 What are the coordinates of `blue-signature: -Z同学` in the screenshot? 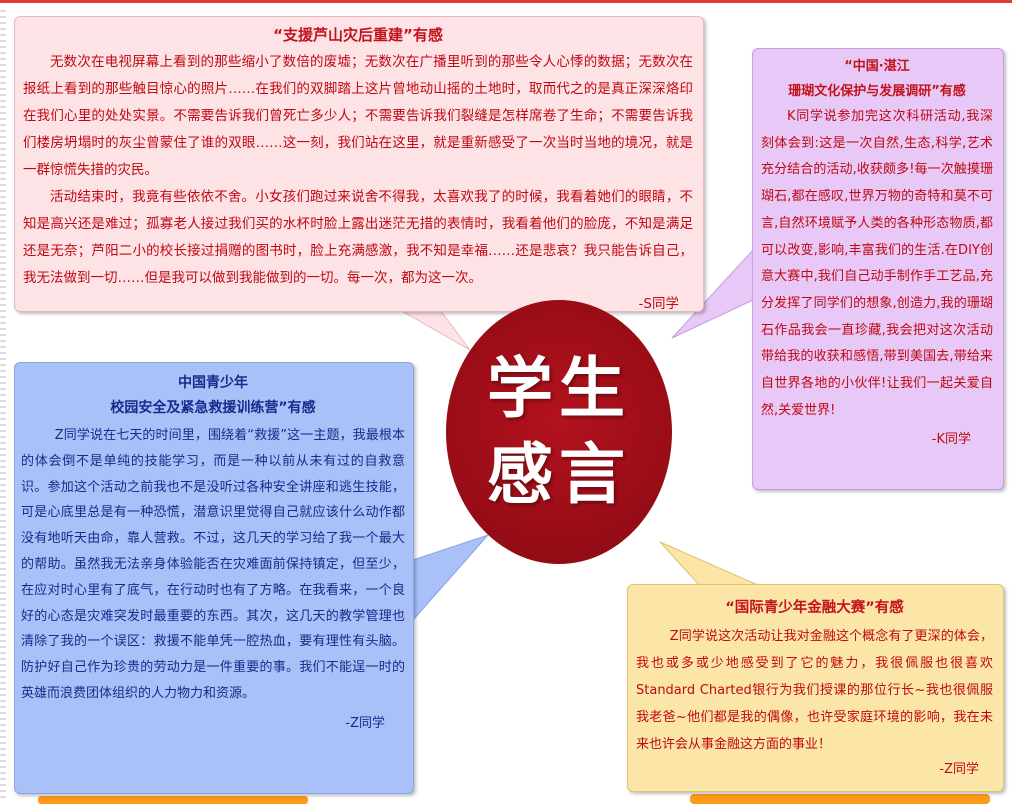 It's located at (365, 723).